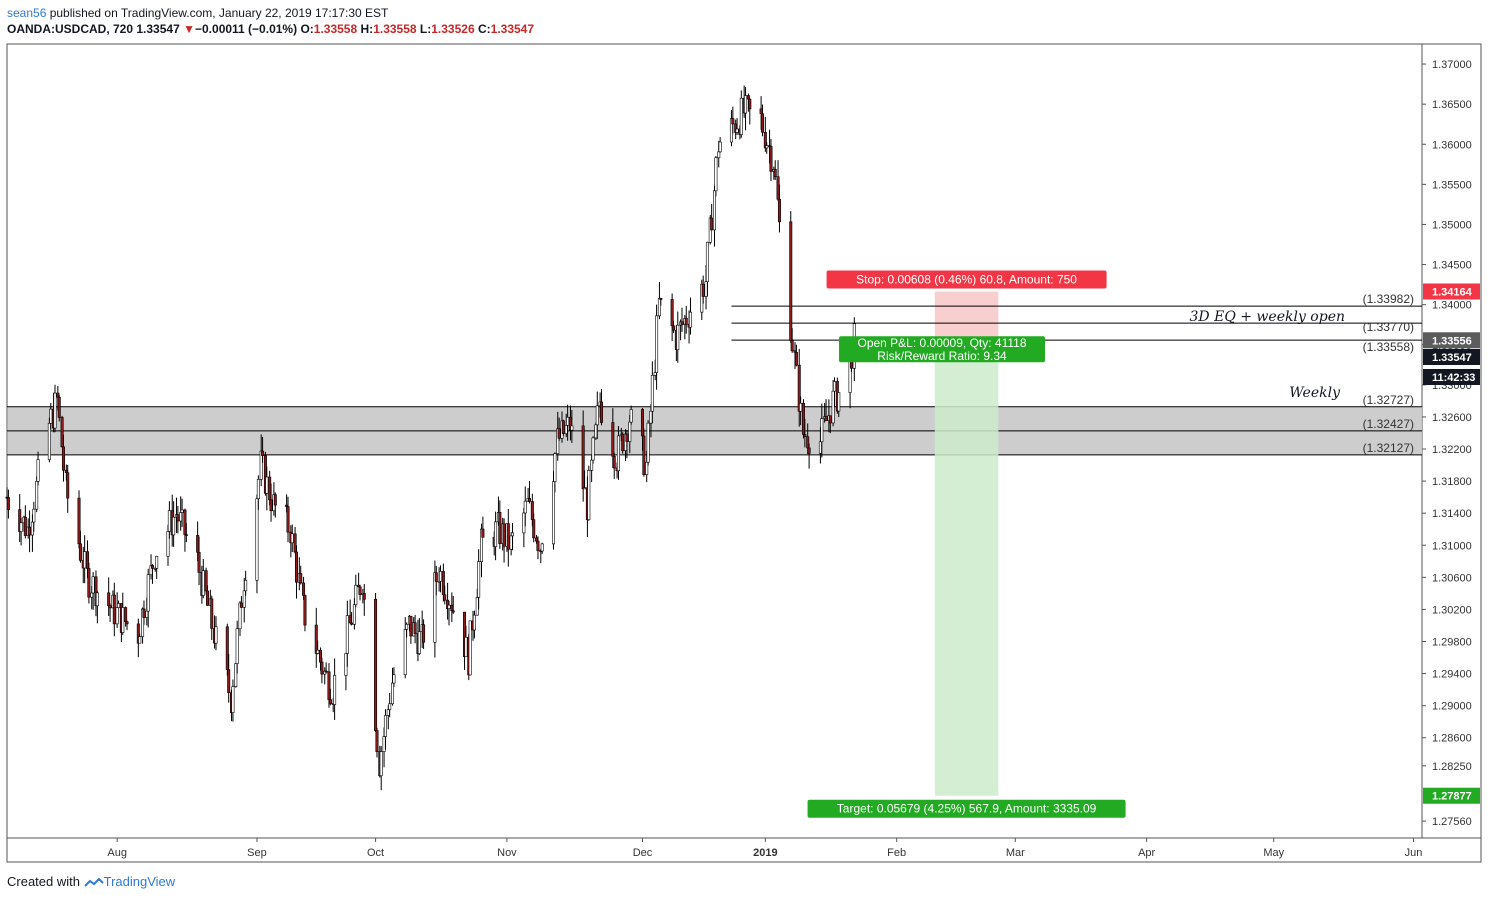  I want to click on footer: Created with TradingView, so click(91, 881).